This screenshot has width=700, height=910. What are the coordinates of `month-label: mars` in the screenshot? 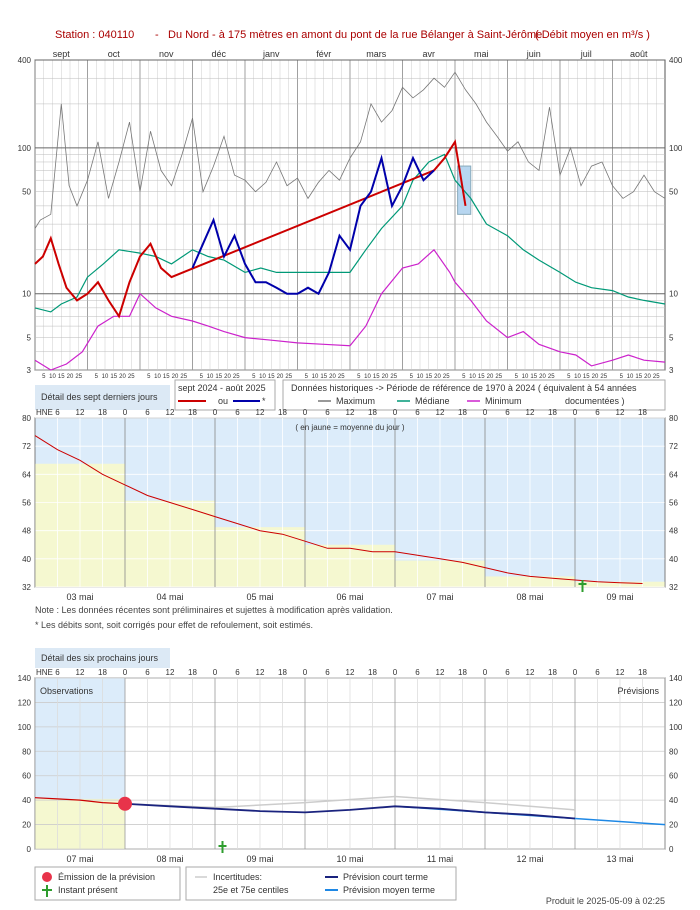 It's located at (376, 54).